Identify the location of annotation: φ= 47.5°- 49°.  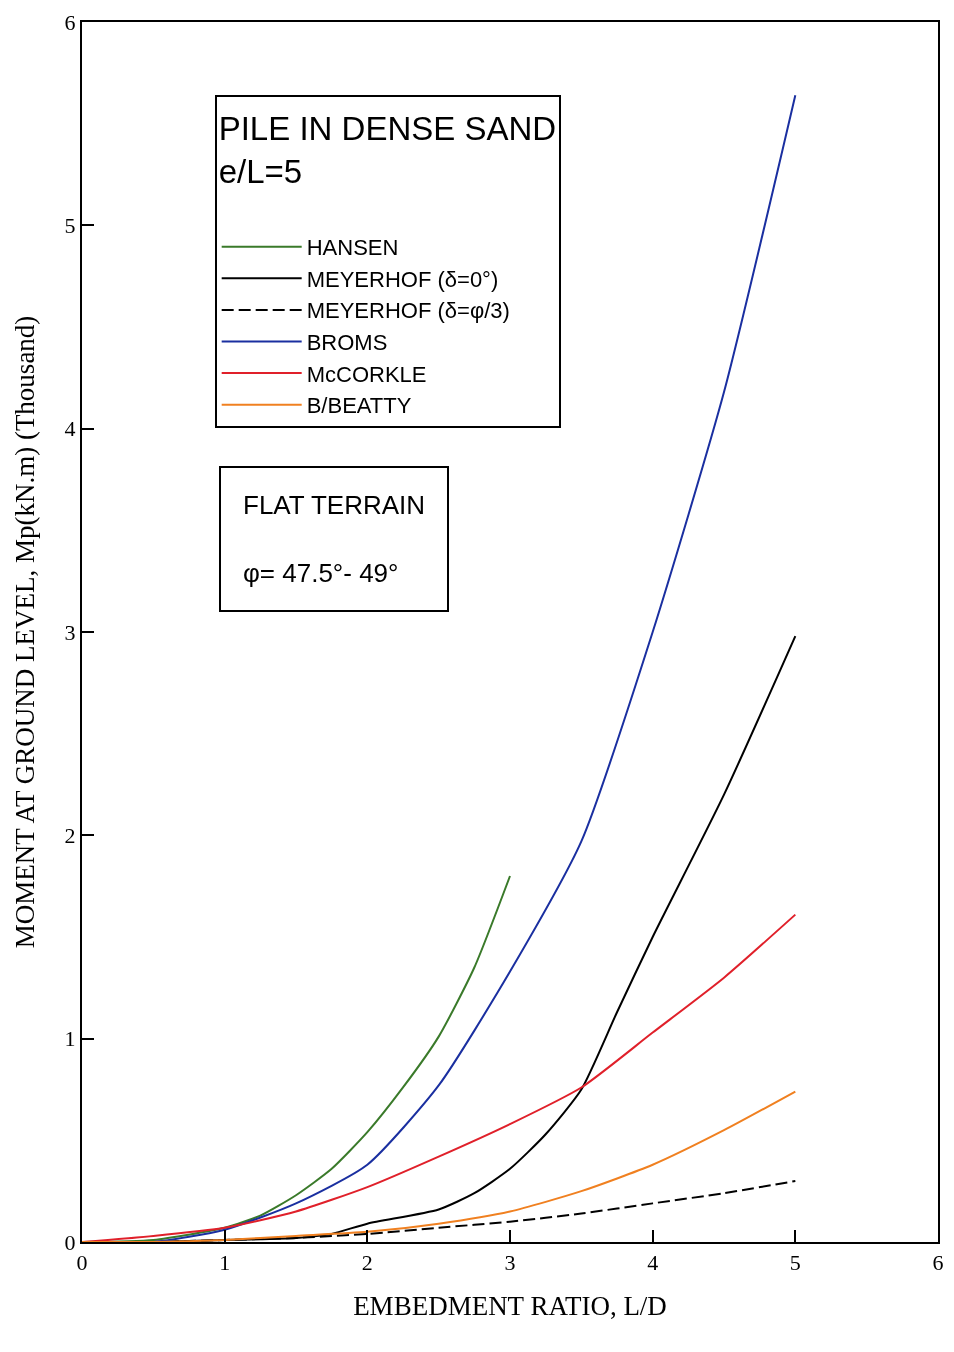
(321, 572).